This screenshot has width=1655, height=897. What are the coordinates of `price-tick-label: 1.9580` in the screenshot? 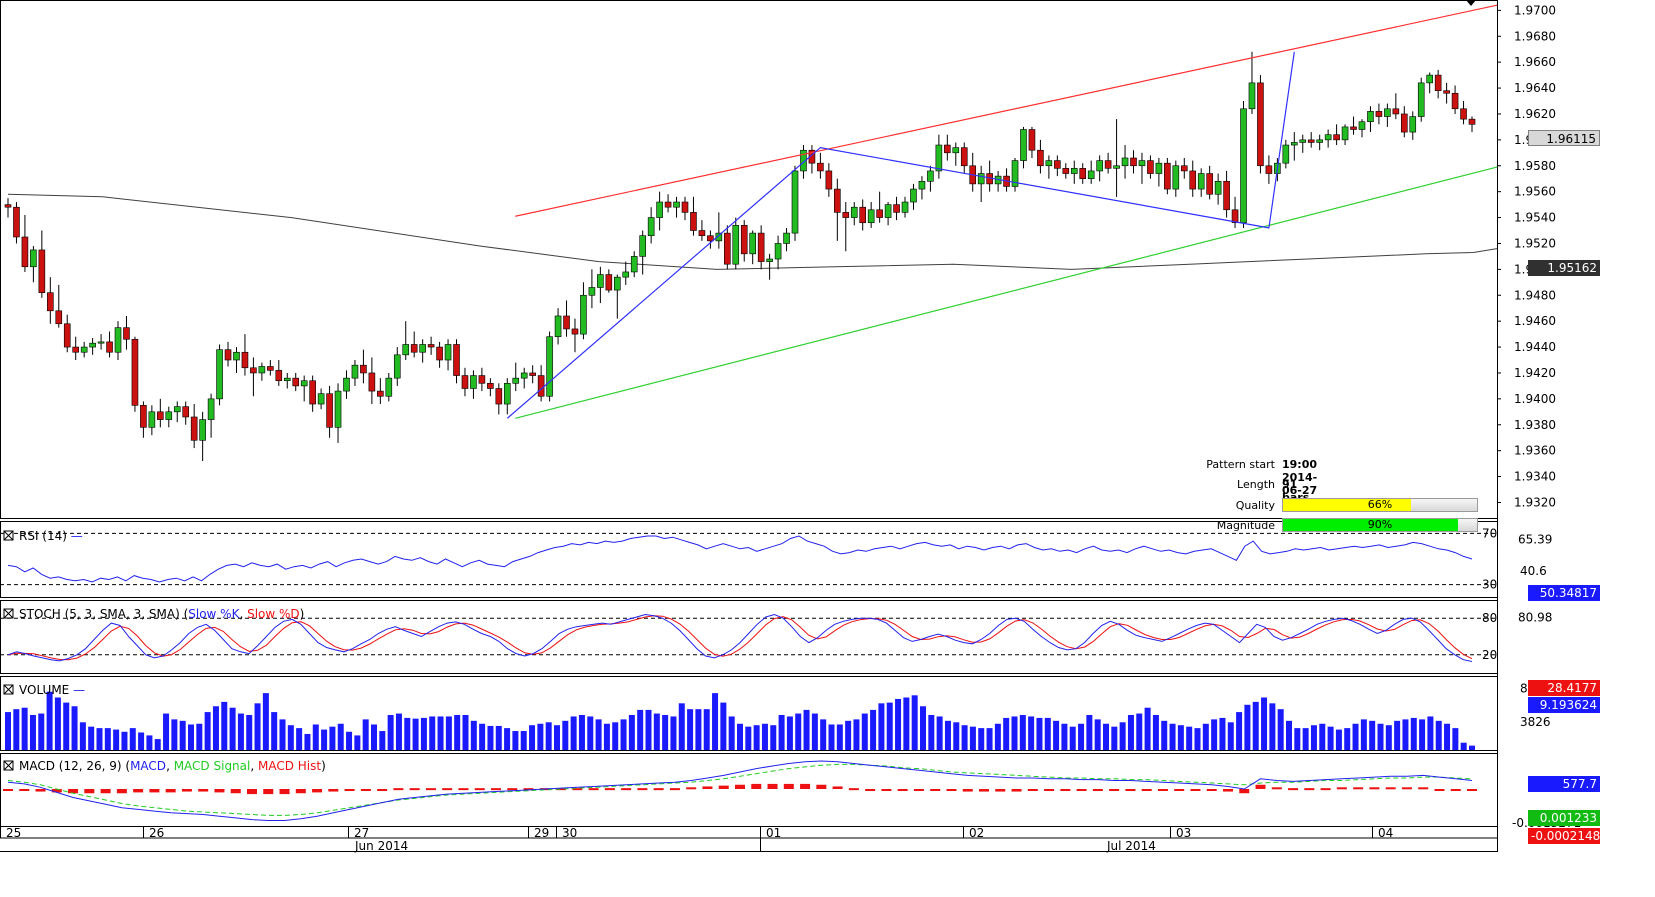 It's located at (1535, 166).